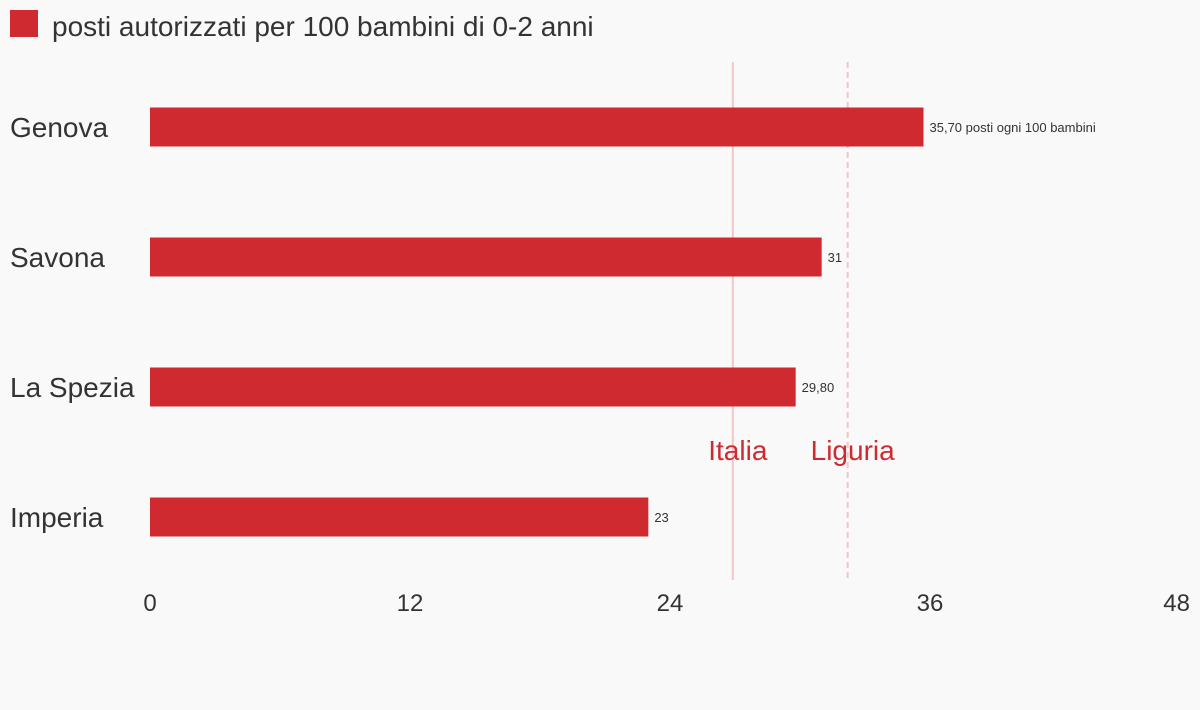 The height and width of the screenshot is (710, 1200). I want to click on x-tick-label-24: 24, so click(670, 603).